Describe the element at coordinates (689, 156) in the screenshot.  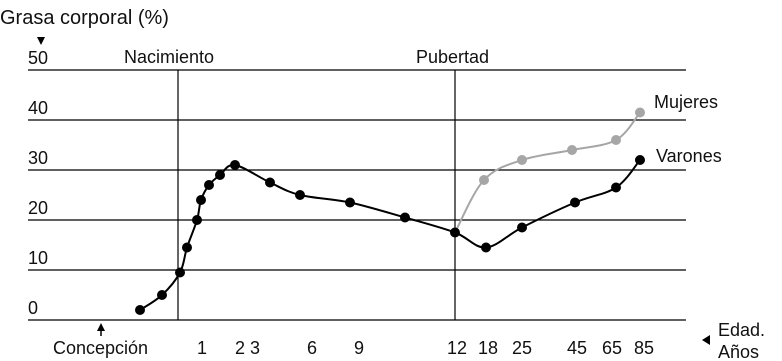
I see `series-label-varones: Varones` at that location.